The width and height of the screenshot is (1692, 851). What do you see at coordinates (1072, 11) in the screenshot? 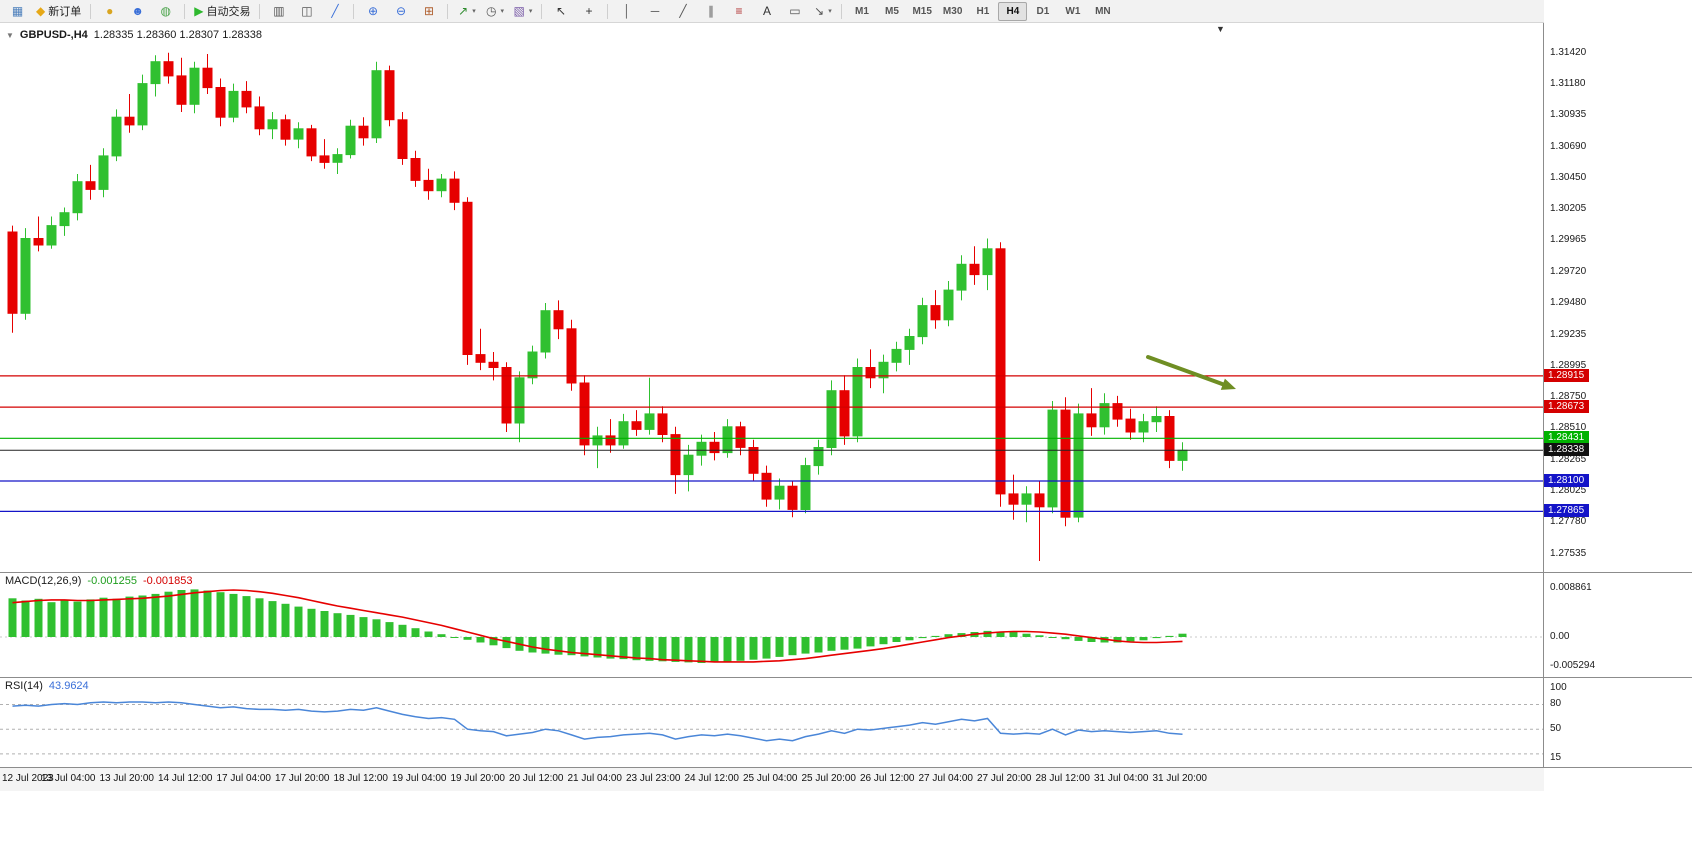
I see `timeframe-w1-button: W1` at bounding box center [1072, 11].